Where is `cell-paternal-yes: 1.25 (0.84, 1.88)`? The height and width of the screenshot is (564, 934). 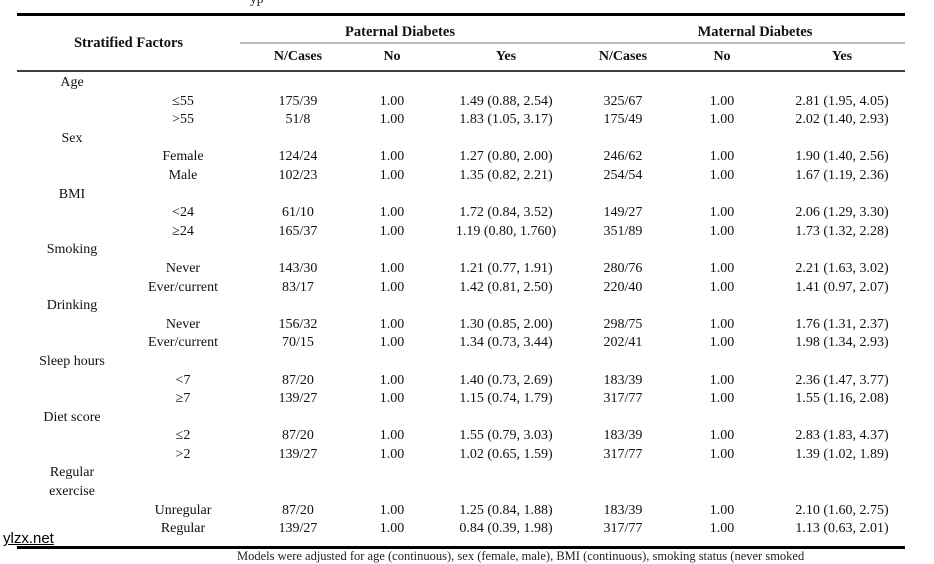 cell-paternal-yes: 1.25 (0.84, 1.88) is located at coordinates (506, 510).